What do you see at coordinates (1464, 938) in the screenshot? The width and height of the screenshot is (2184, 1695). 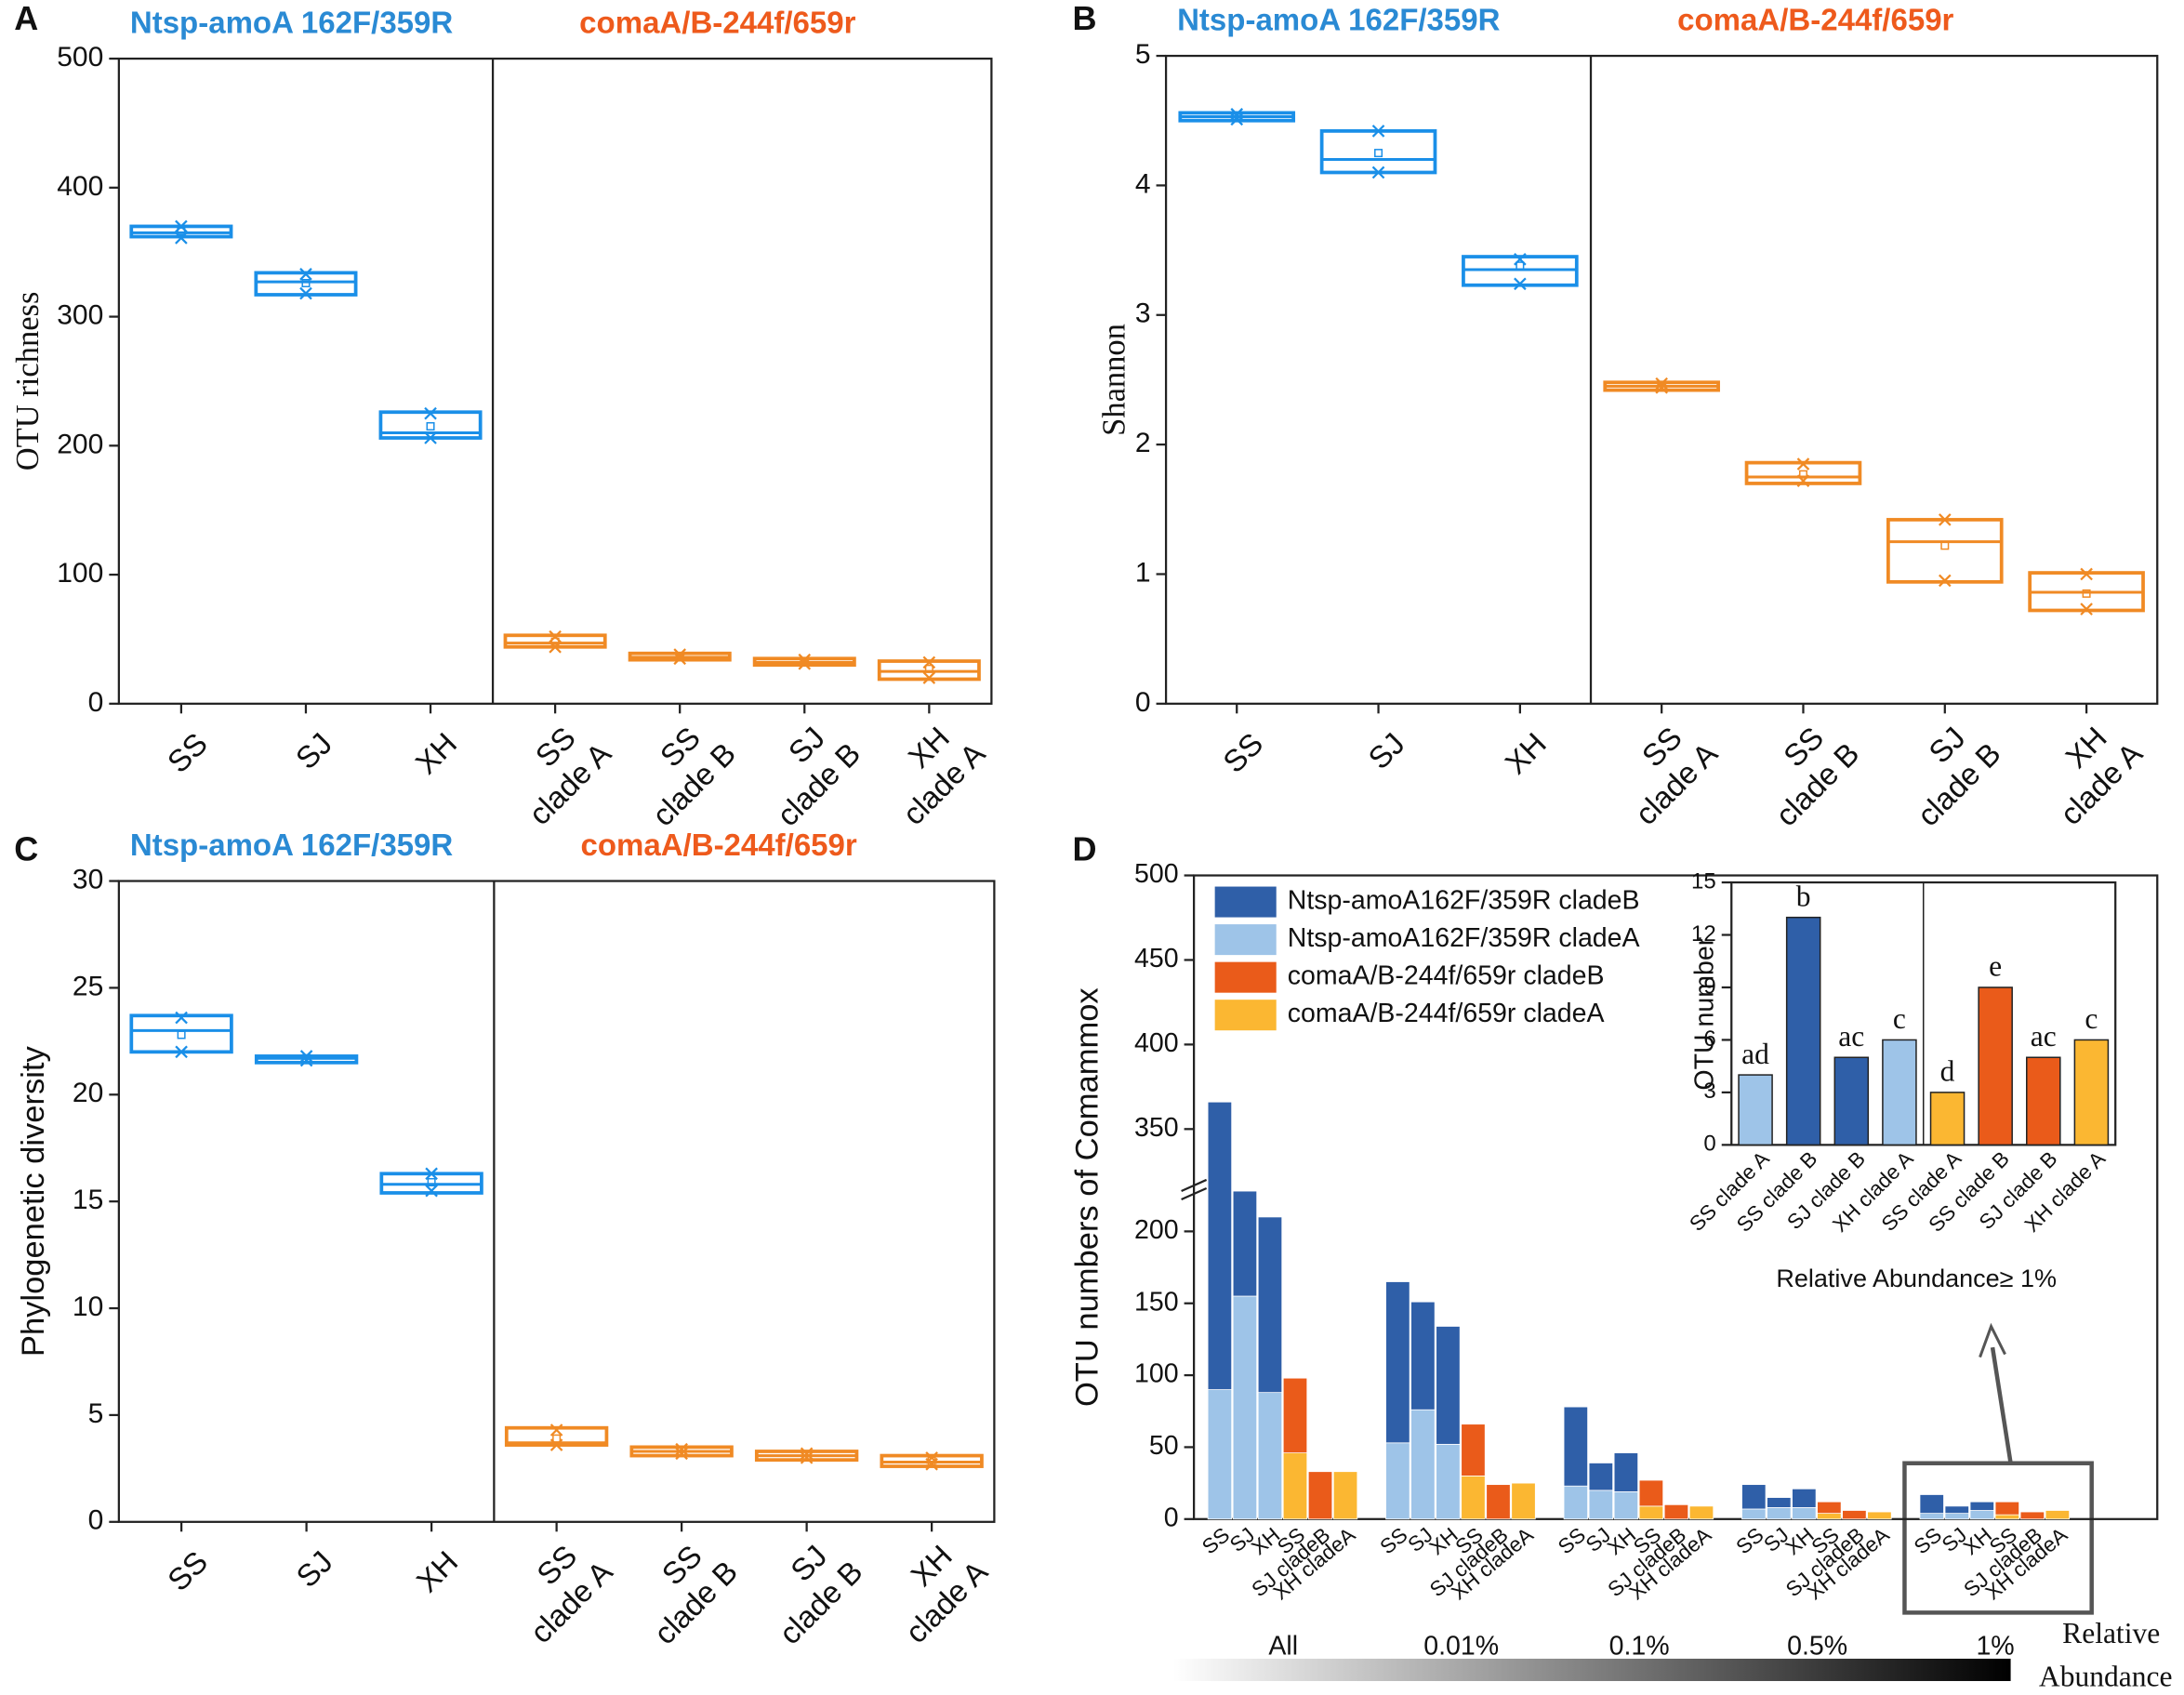 I see `legend-label: Ntsp-amoA162F/359R cladeA` at bounding box center [1464, 938].